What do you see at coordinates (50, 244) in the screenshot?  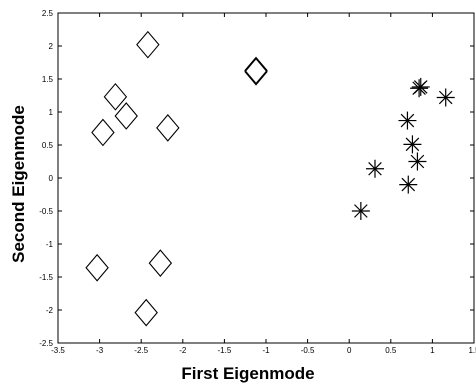 I see `y-tick-label: -1` at bounding box center [50, 244].